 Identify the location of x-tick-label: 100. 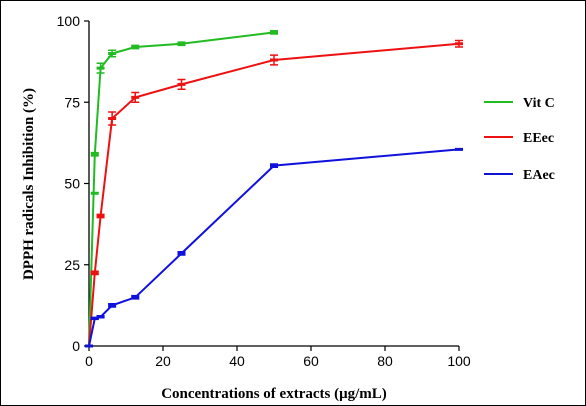
(459, 361).